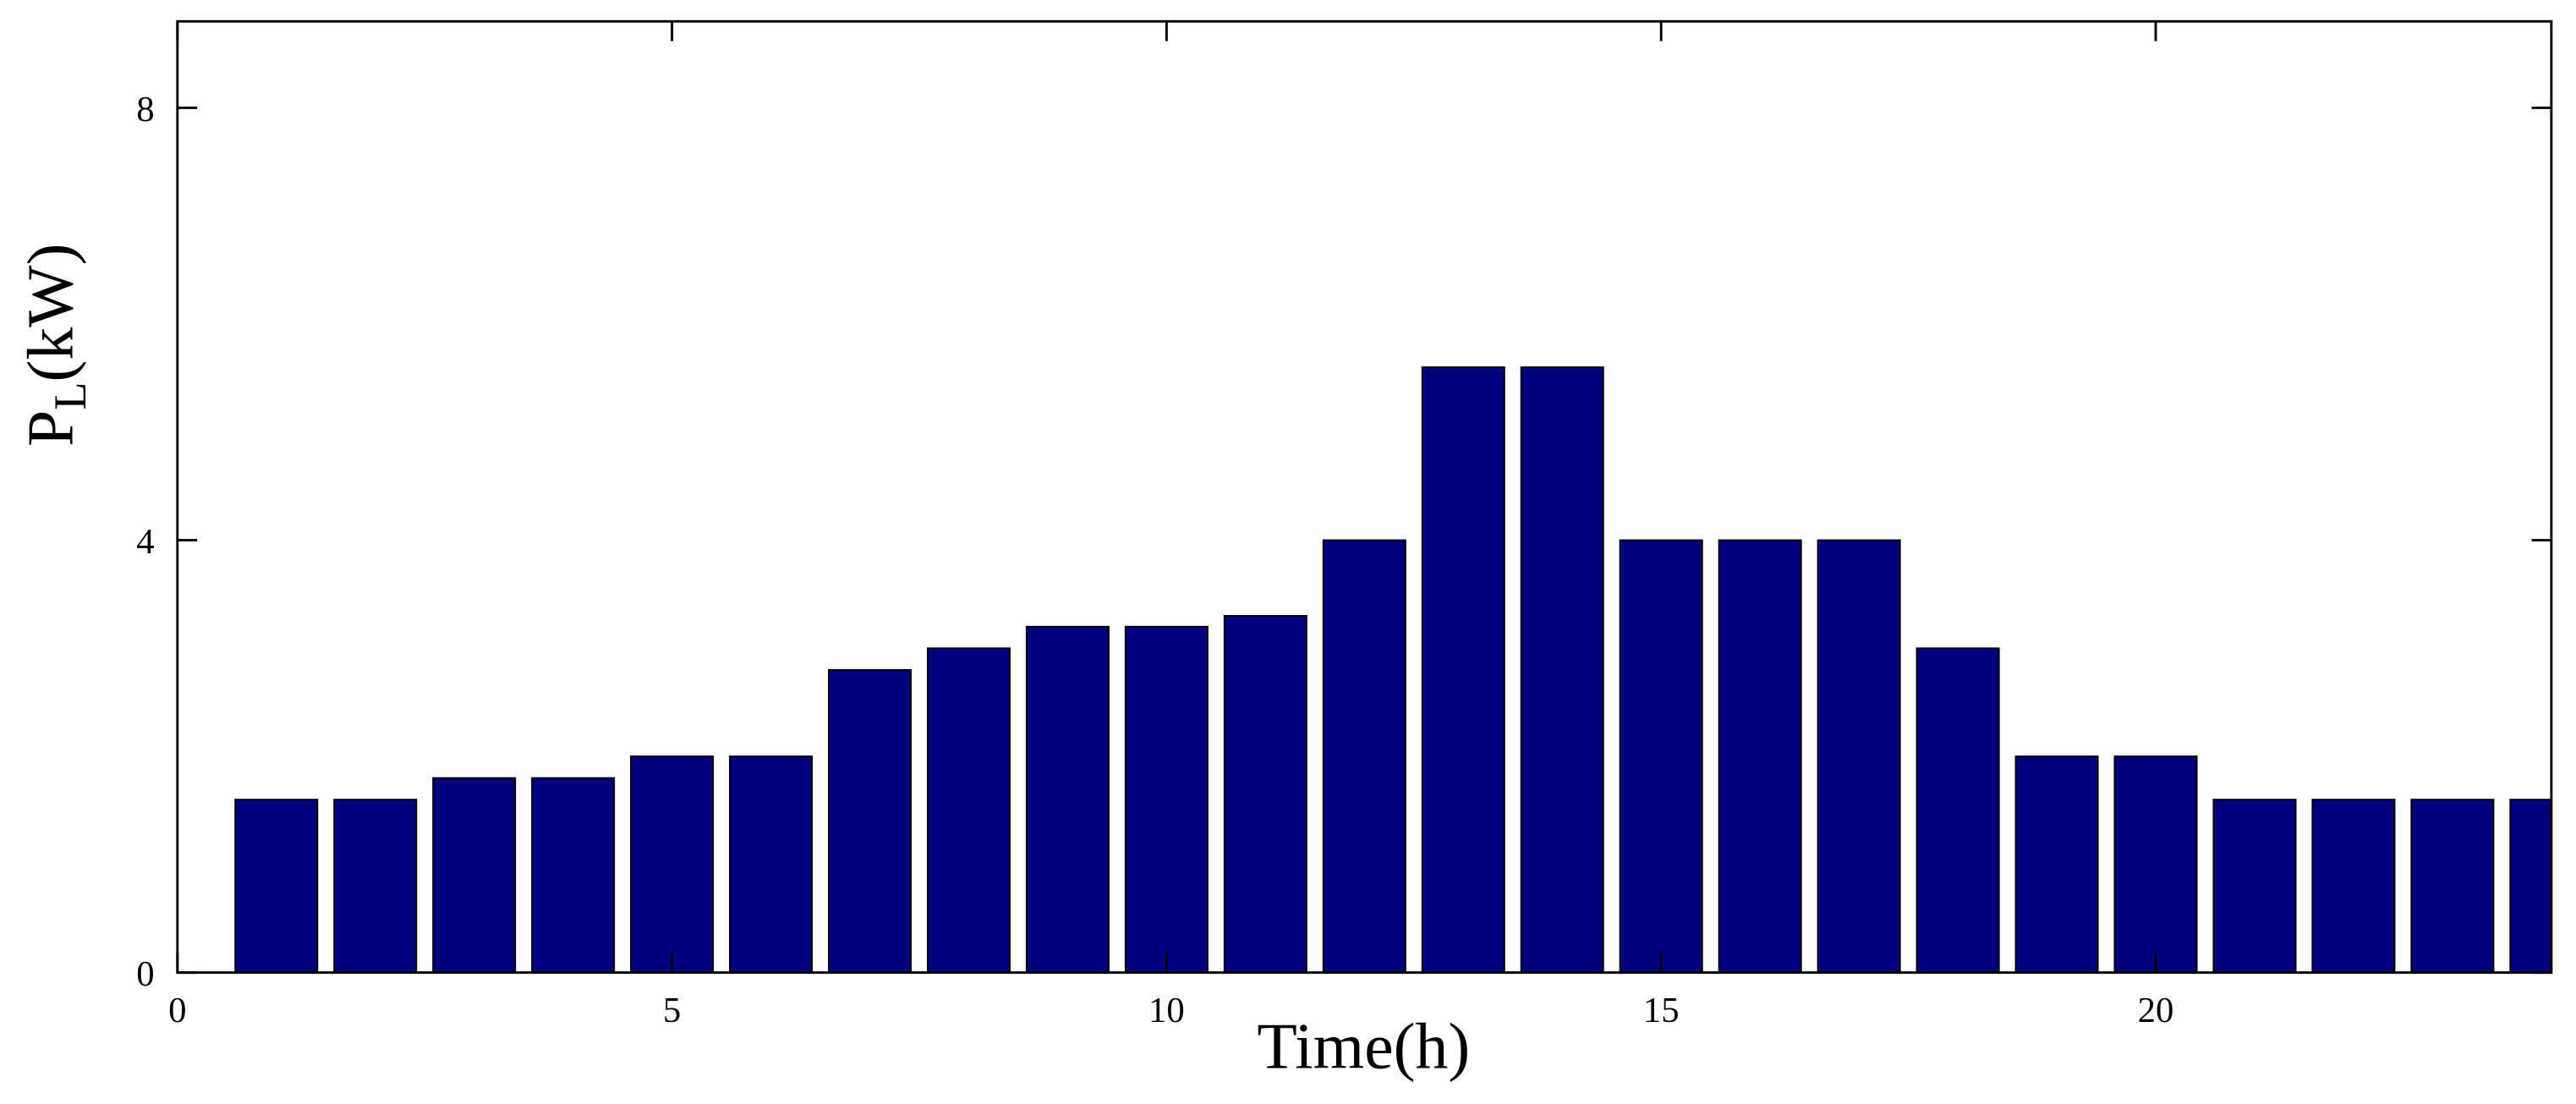 Image resolution: width=2576 pixels, height=1104 pixels. Describe the element at coordinates (1363, 1045) in the screenshot. I see `x-axis-label: Time(h)` at that location.